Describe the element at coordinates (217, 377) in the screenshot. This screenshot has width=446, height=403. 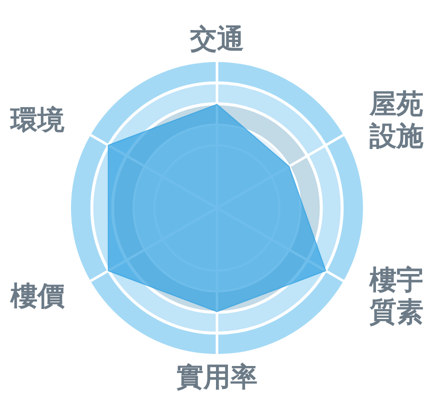
I see `category-label: 實用率` at that location.